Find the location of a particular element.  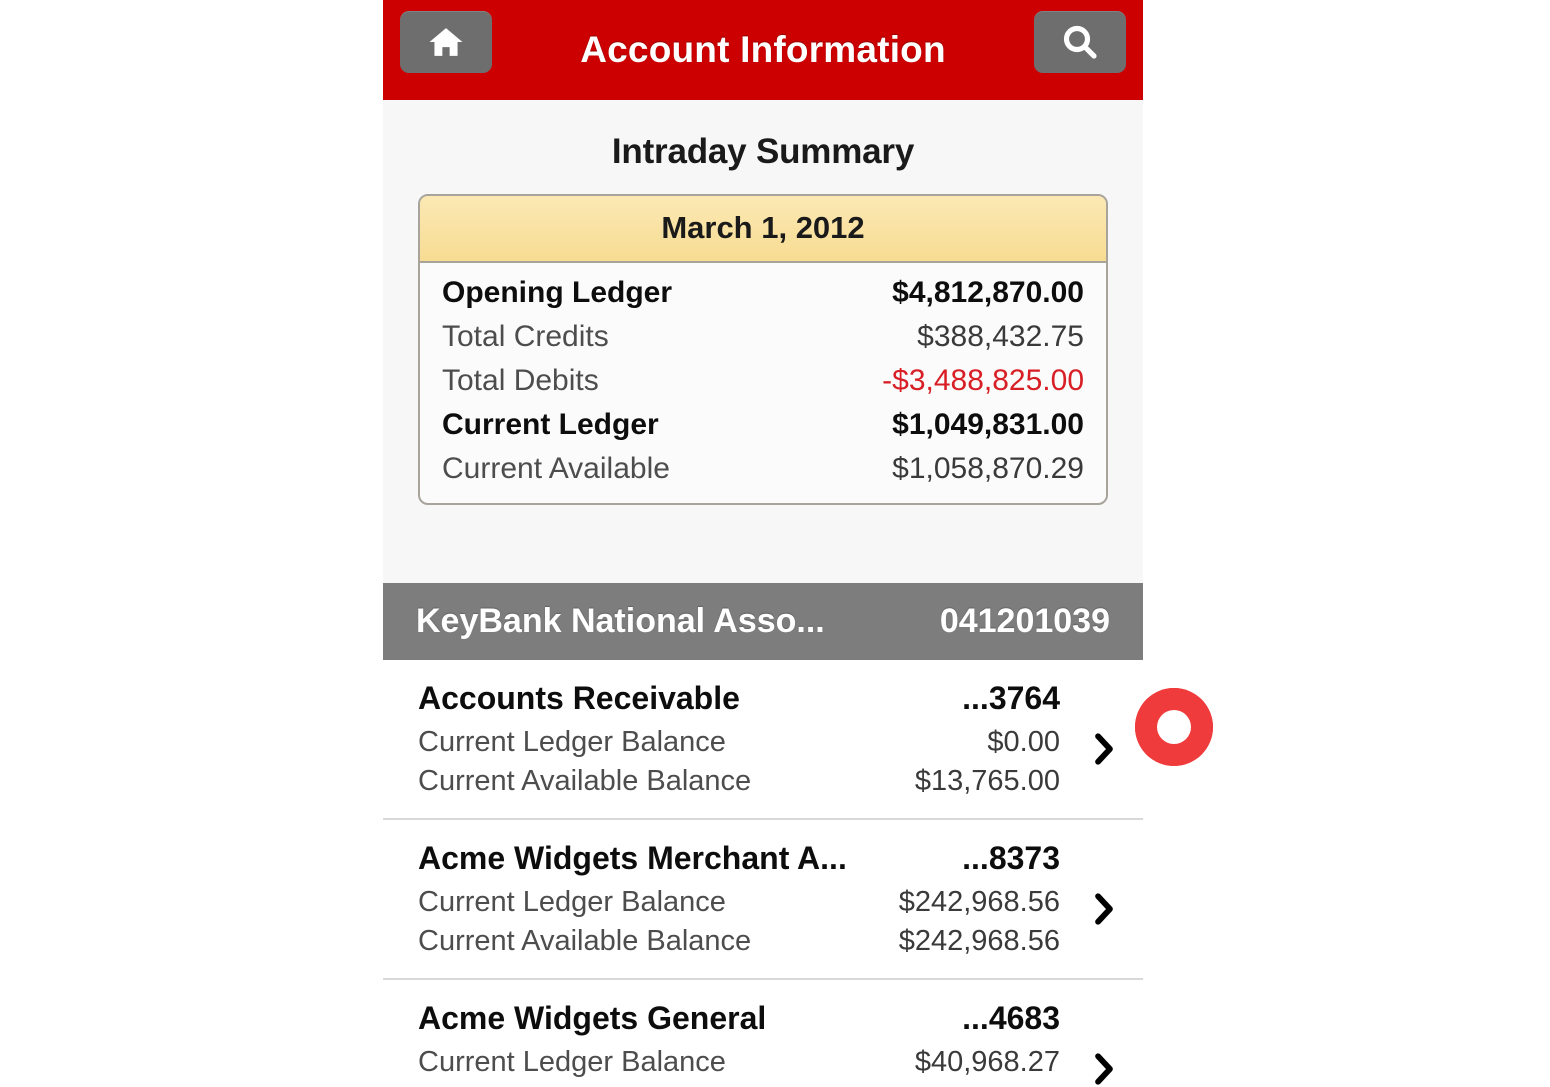

summary-label: Current Available is located at coordinates (556, 468).